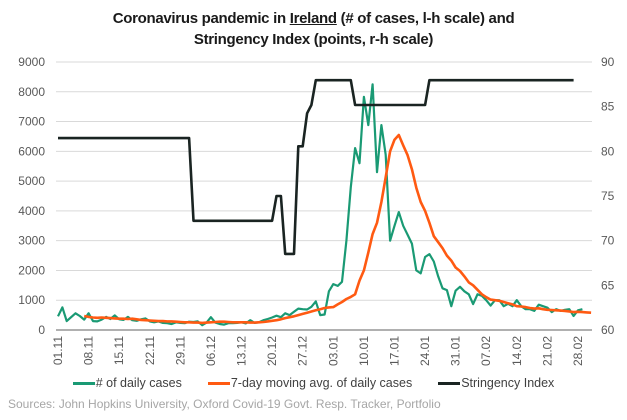 This screenshot has height=420, width=627. I want to click on x-tick-label: 07.02, so click(486, 351).